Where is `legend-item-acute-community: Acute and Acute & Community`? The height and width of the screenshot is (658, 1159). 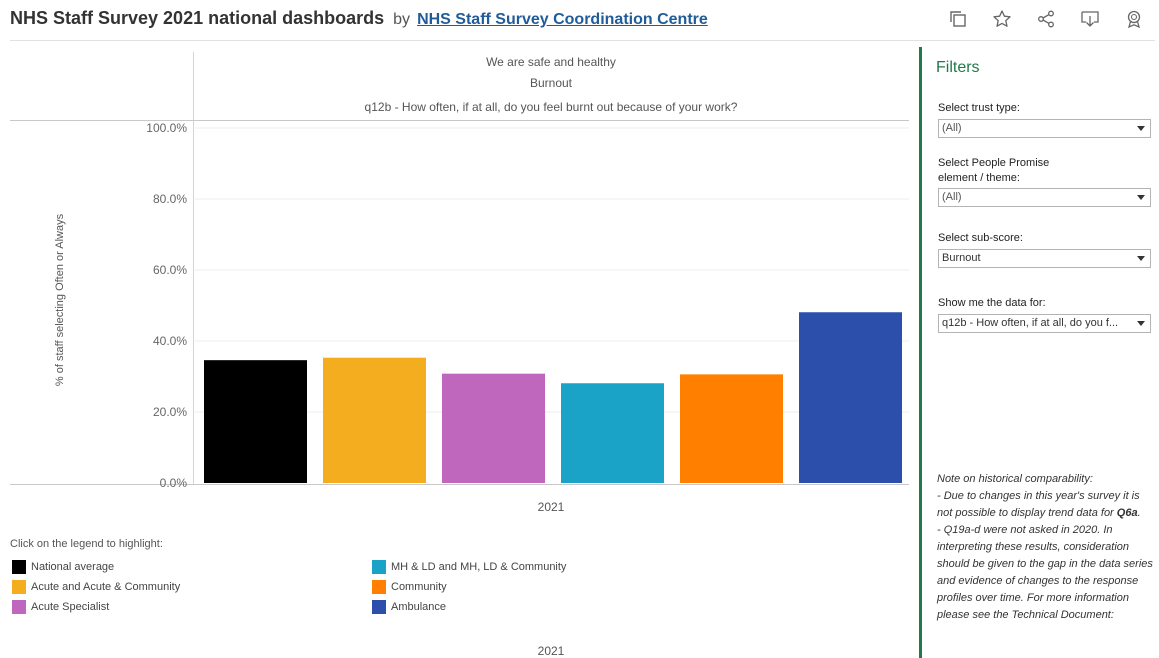 legend-item-acute-community: Acute and Acute & Community is located at coordinates (96, 587).